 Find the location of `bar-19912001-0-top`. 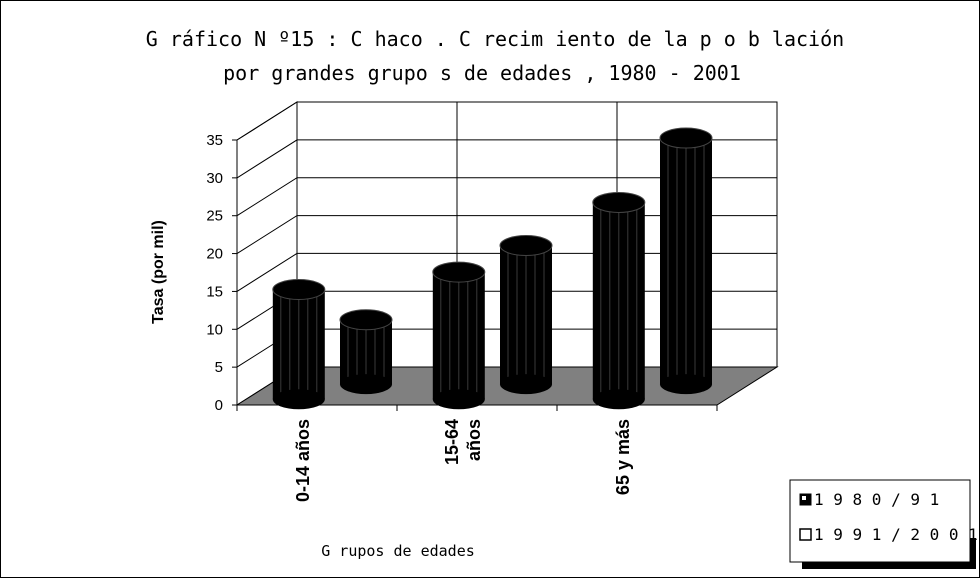

bar-19912001-0-top is located at coordinates (366, 320).